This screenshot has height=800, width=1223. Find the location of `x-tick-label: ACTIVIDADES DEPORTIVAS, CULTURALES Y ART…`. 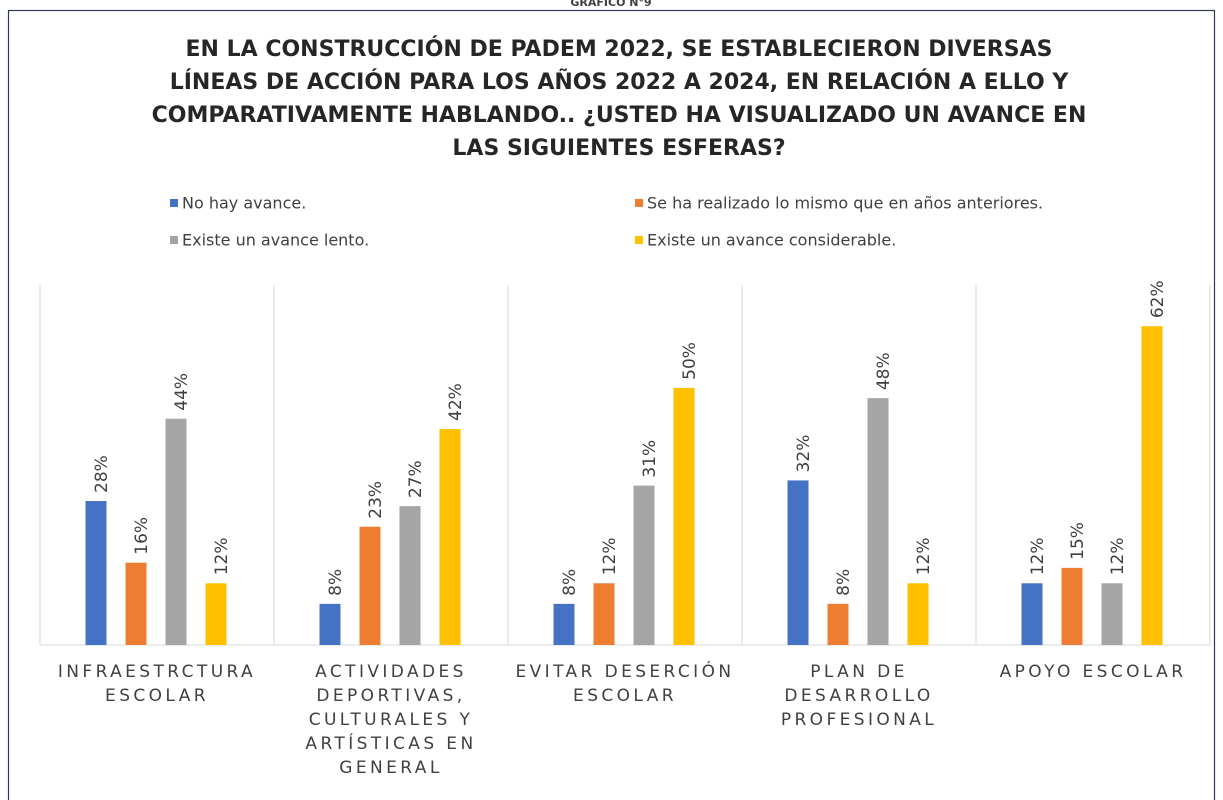

x-tick-label: ACTIVIDADES DEPORTIVAS, CULTURALES Y ART… is located at coordinates (391, 720).